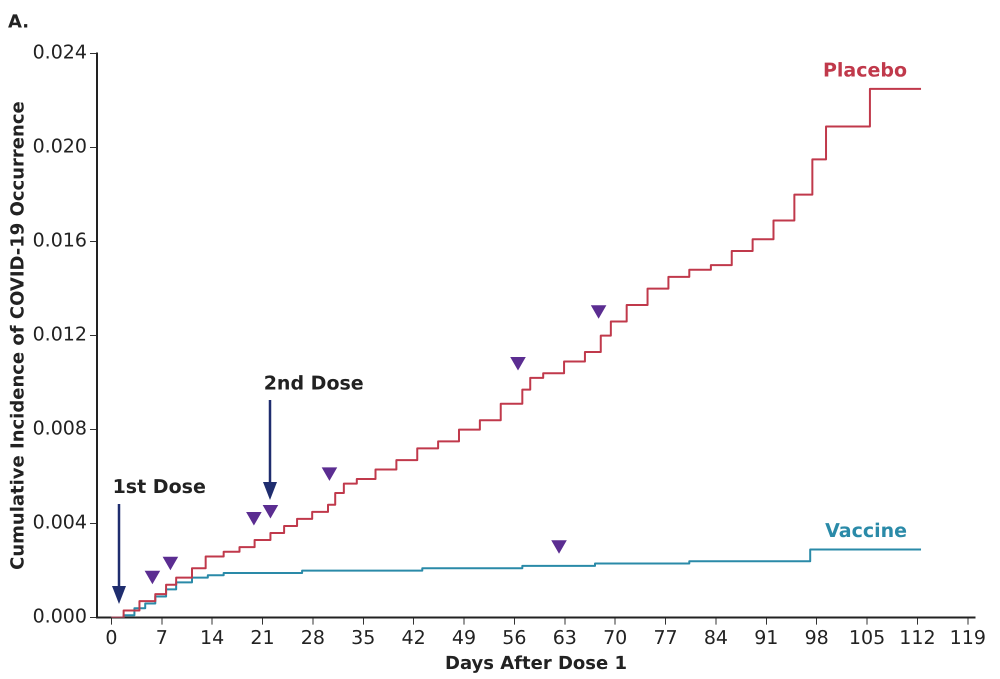  Describe the element at coordinates (766, 637) in the screenshot. I see `x-tick-label: 91` at that location.